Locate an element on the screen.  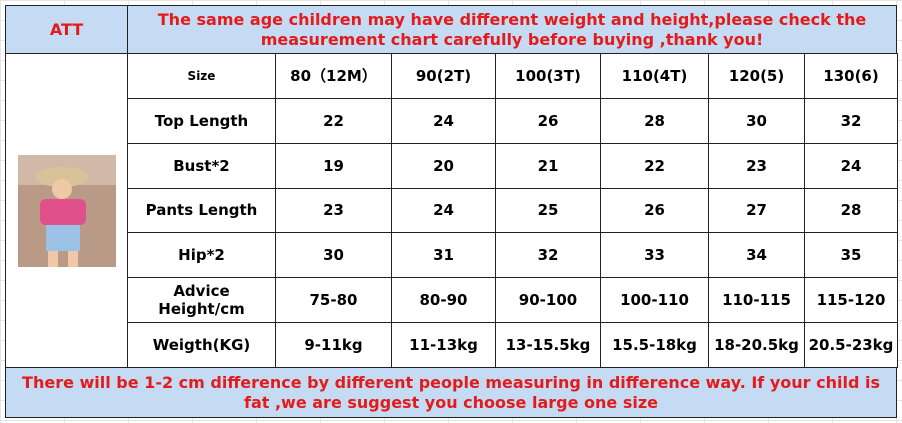
value-cell: 20 is located at coordinates (443, 165).